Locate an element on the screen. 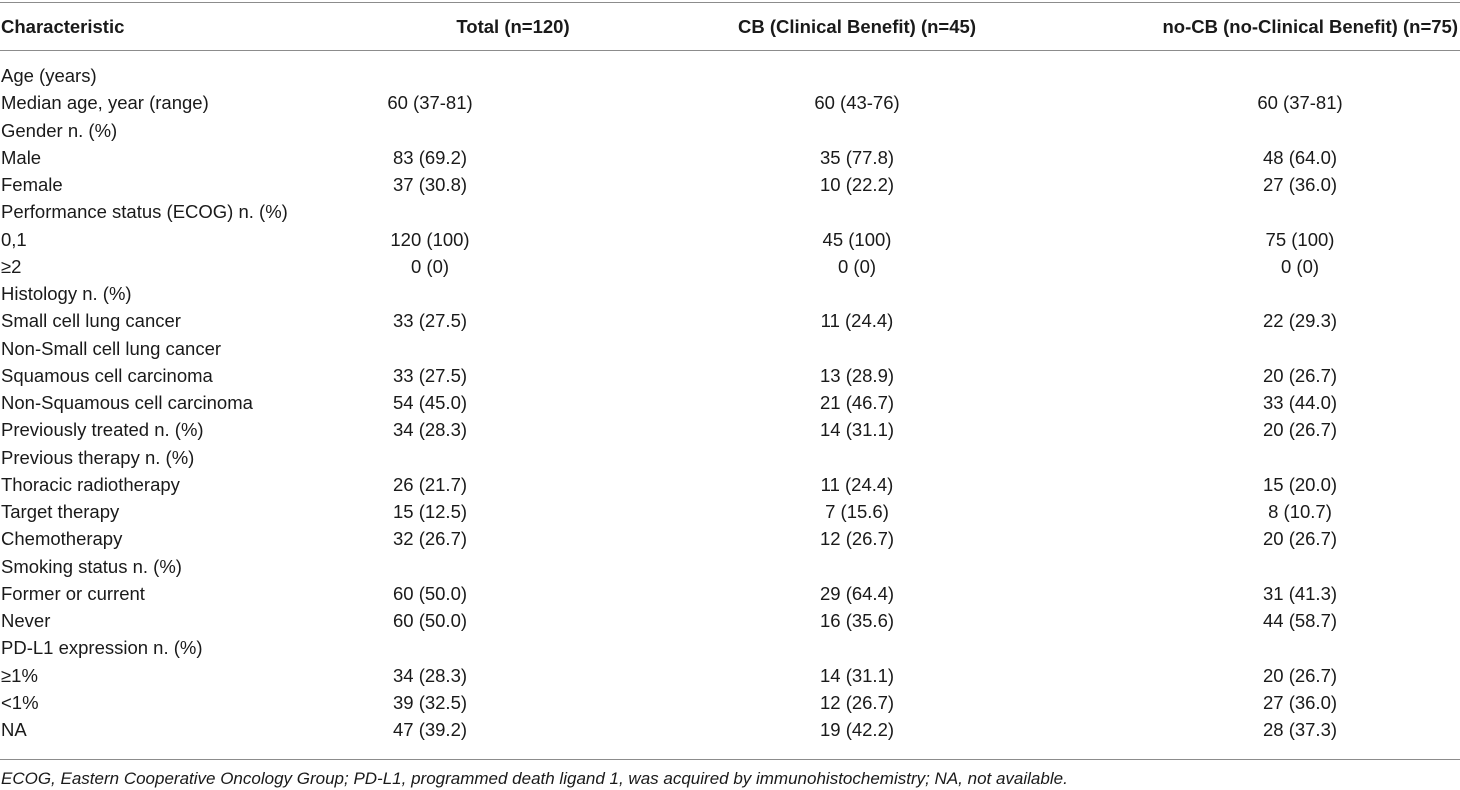 Image resolution: width=1460 pixels, height=790 pixels. row-label: Non-Squamous cell carcinoma is located at coordinates (127, 402).